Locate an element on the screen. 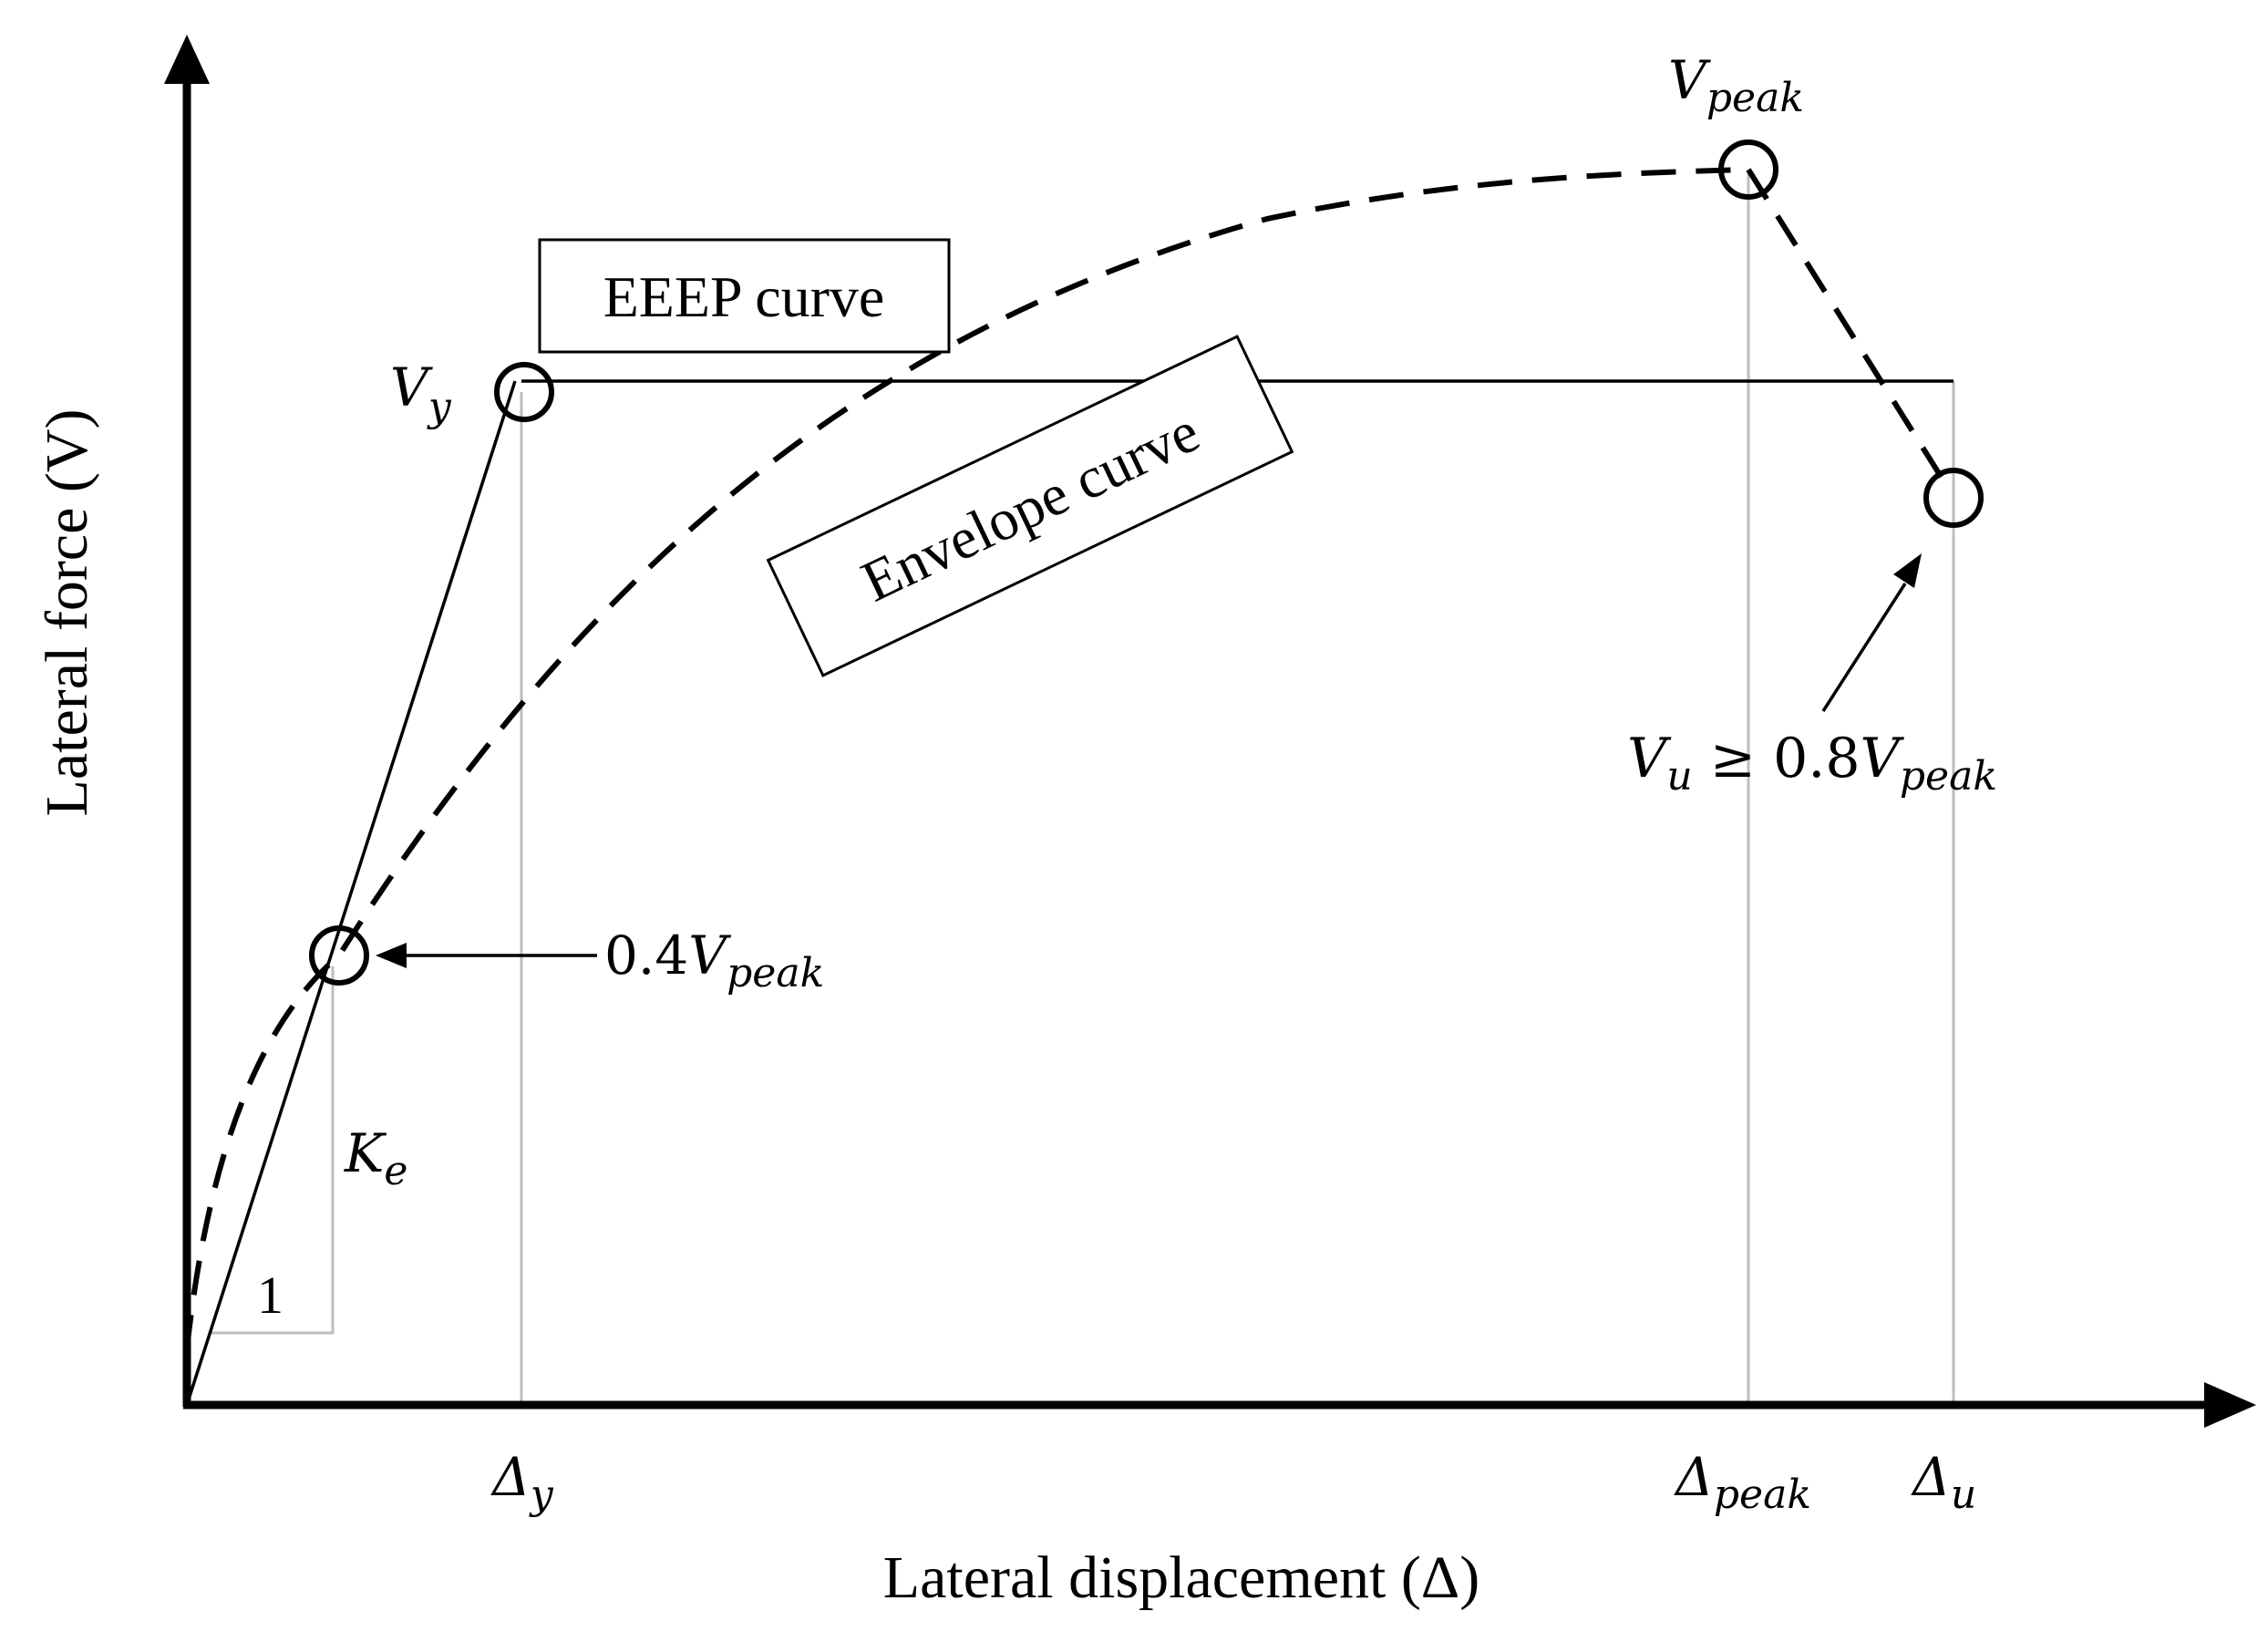 Image resolution: width=2268 pixels, height=1642 pixels. arrow-vu-shaft is located at coordinates (1864, 647).